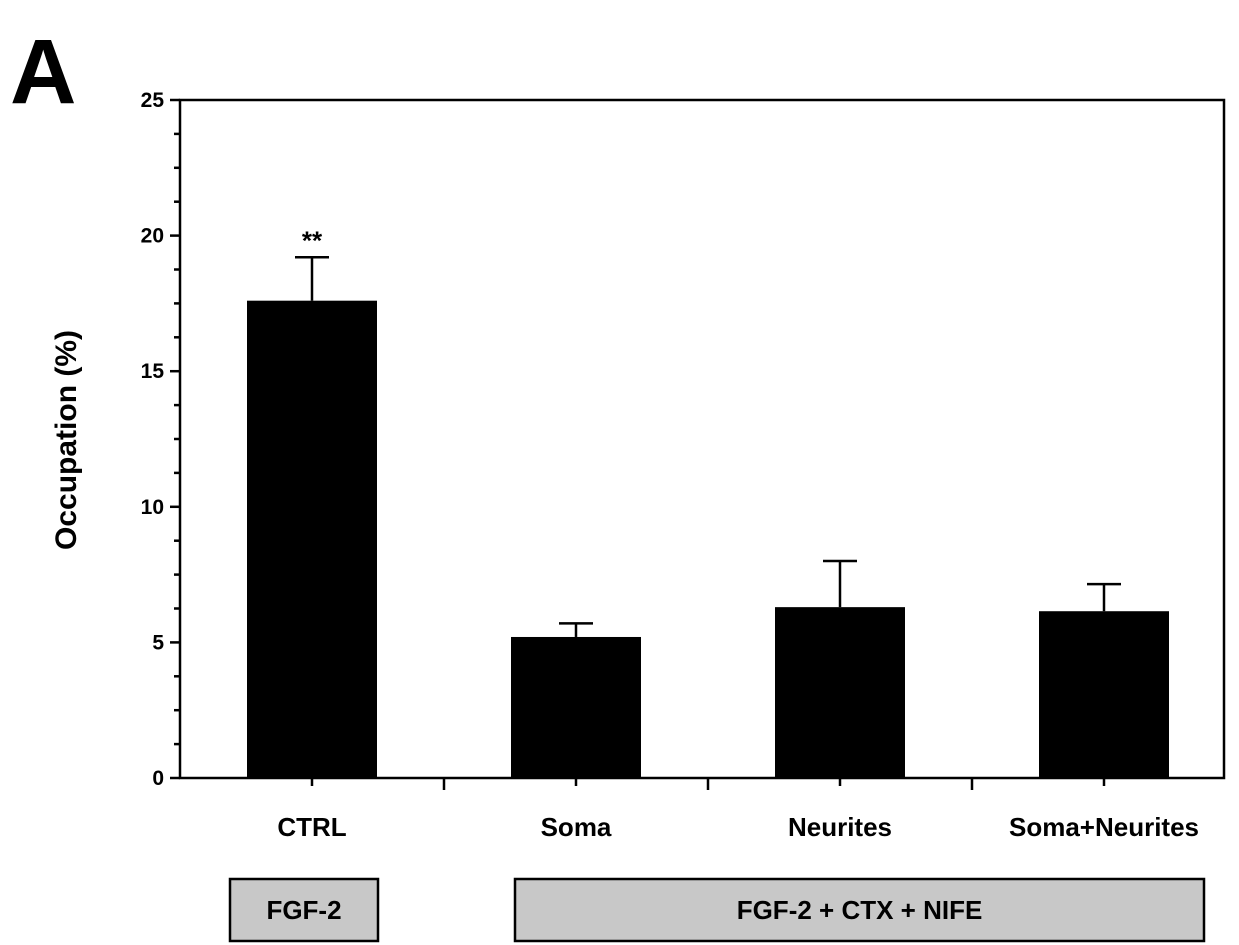 Image resolution: width=1239 pixels, height=945 pixels. I want to click on y-tick-label: 0, so click(158, 778).